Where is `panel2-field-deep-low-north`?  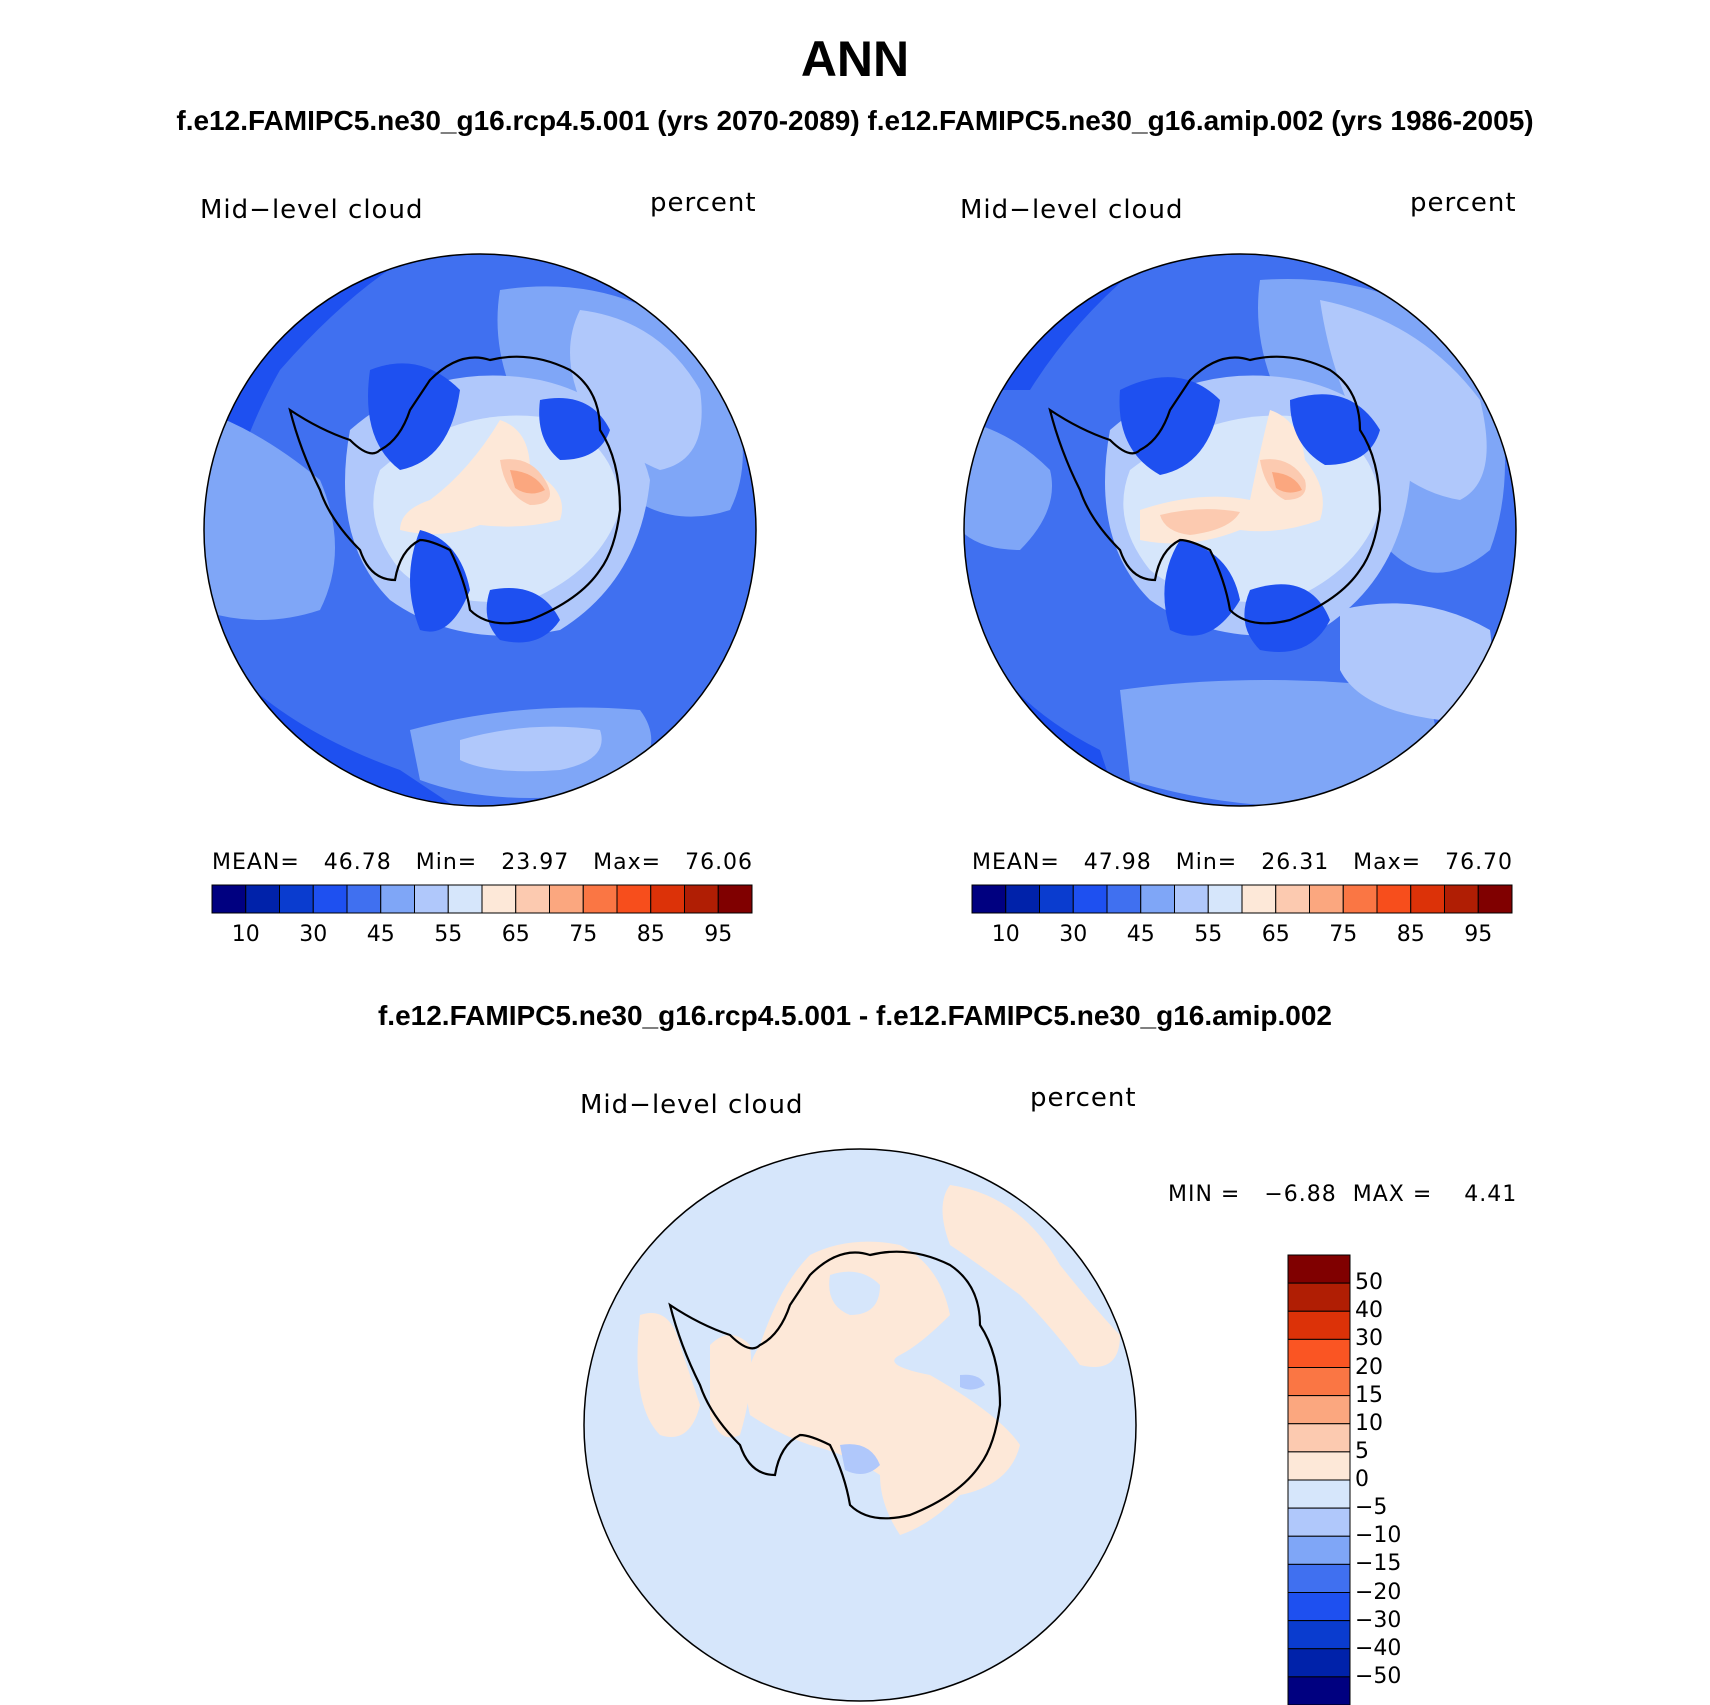
panel2-field-deep-low-north is located at coordinates (1169, 426).